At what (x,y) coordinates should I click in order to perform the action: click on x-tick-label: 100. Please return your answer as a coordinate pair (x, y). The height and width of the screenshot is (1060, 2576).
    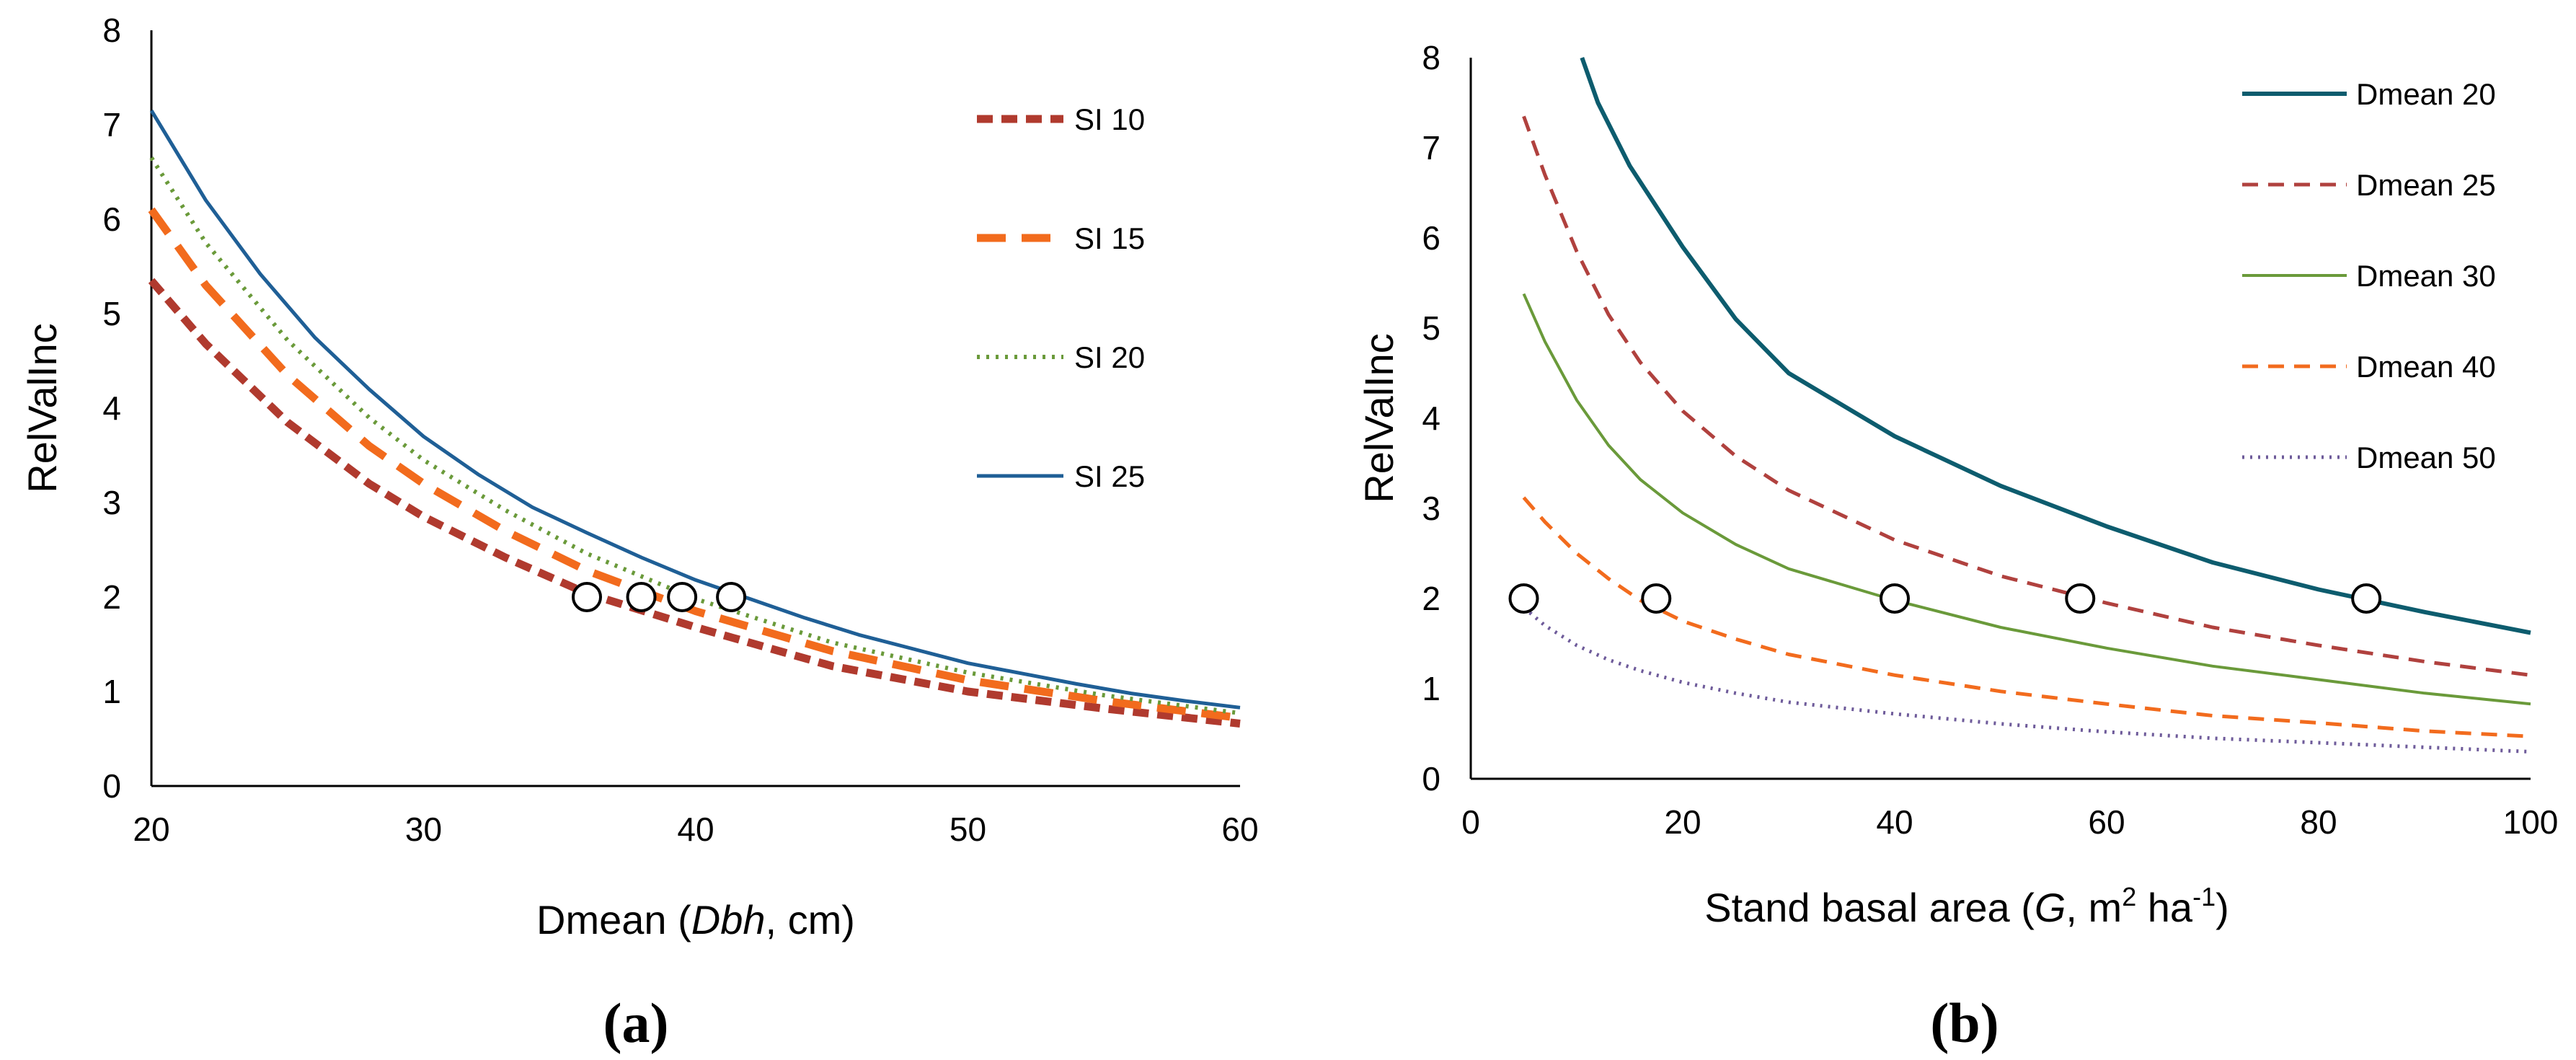
    Looking at the image, I should click on (2531, 822).